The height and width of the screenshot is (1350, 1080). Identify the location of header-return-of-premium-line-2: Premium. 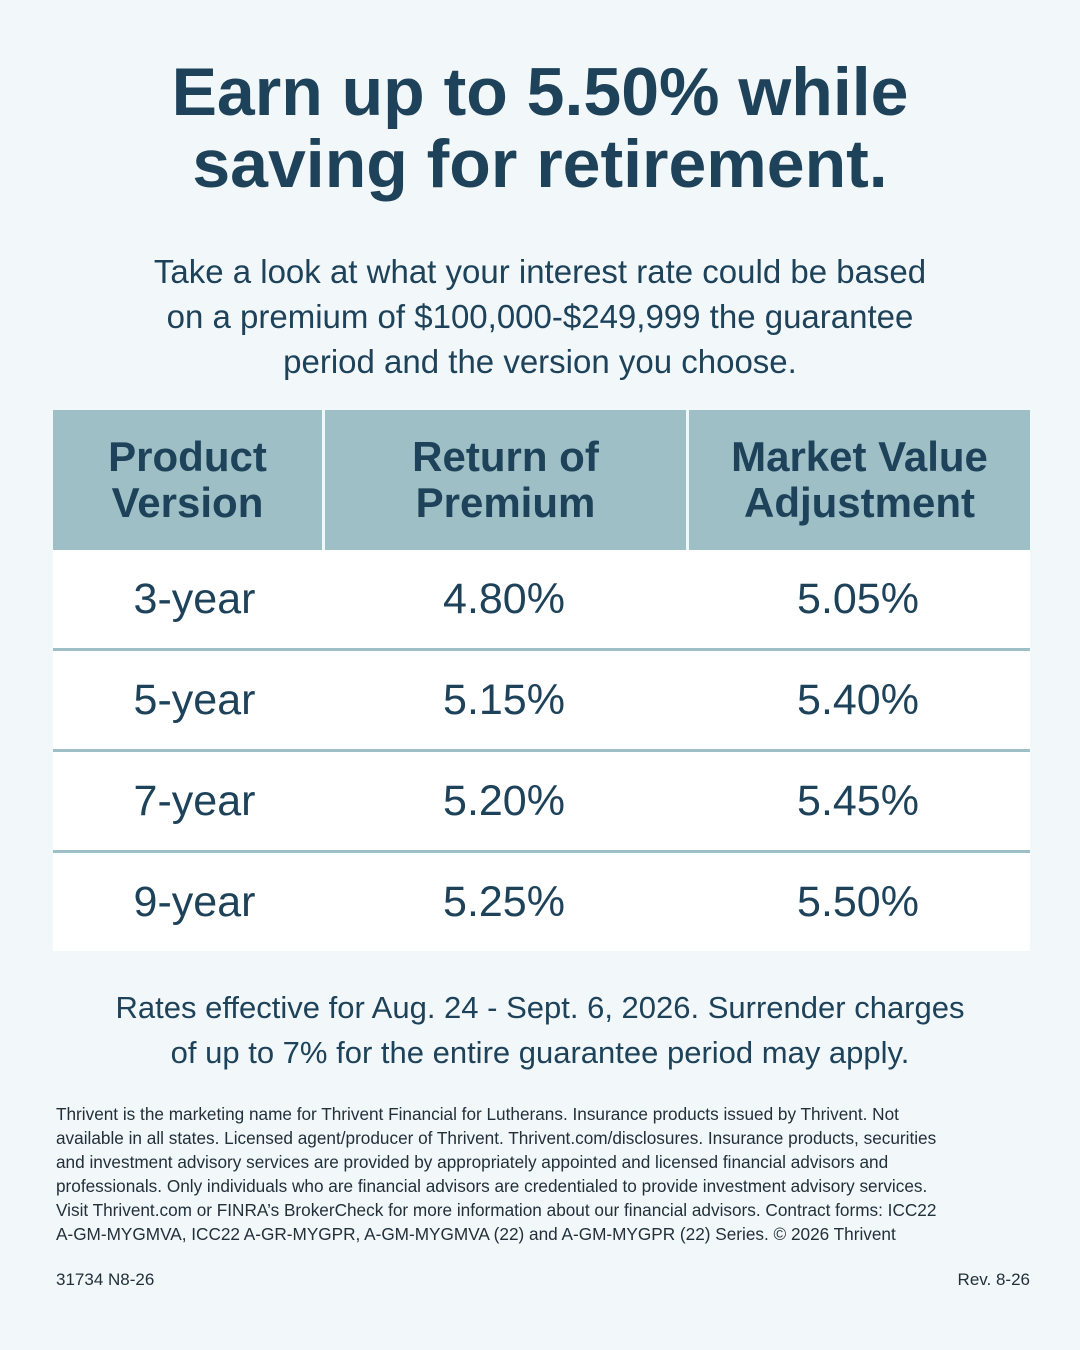
(505, 502).